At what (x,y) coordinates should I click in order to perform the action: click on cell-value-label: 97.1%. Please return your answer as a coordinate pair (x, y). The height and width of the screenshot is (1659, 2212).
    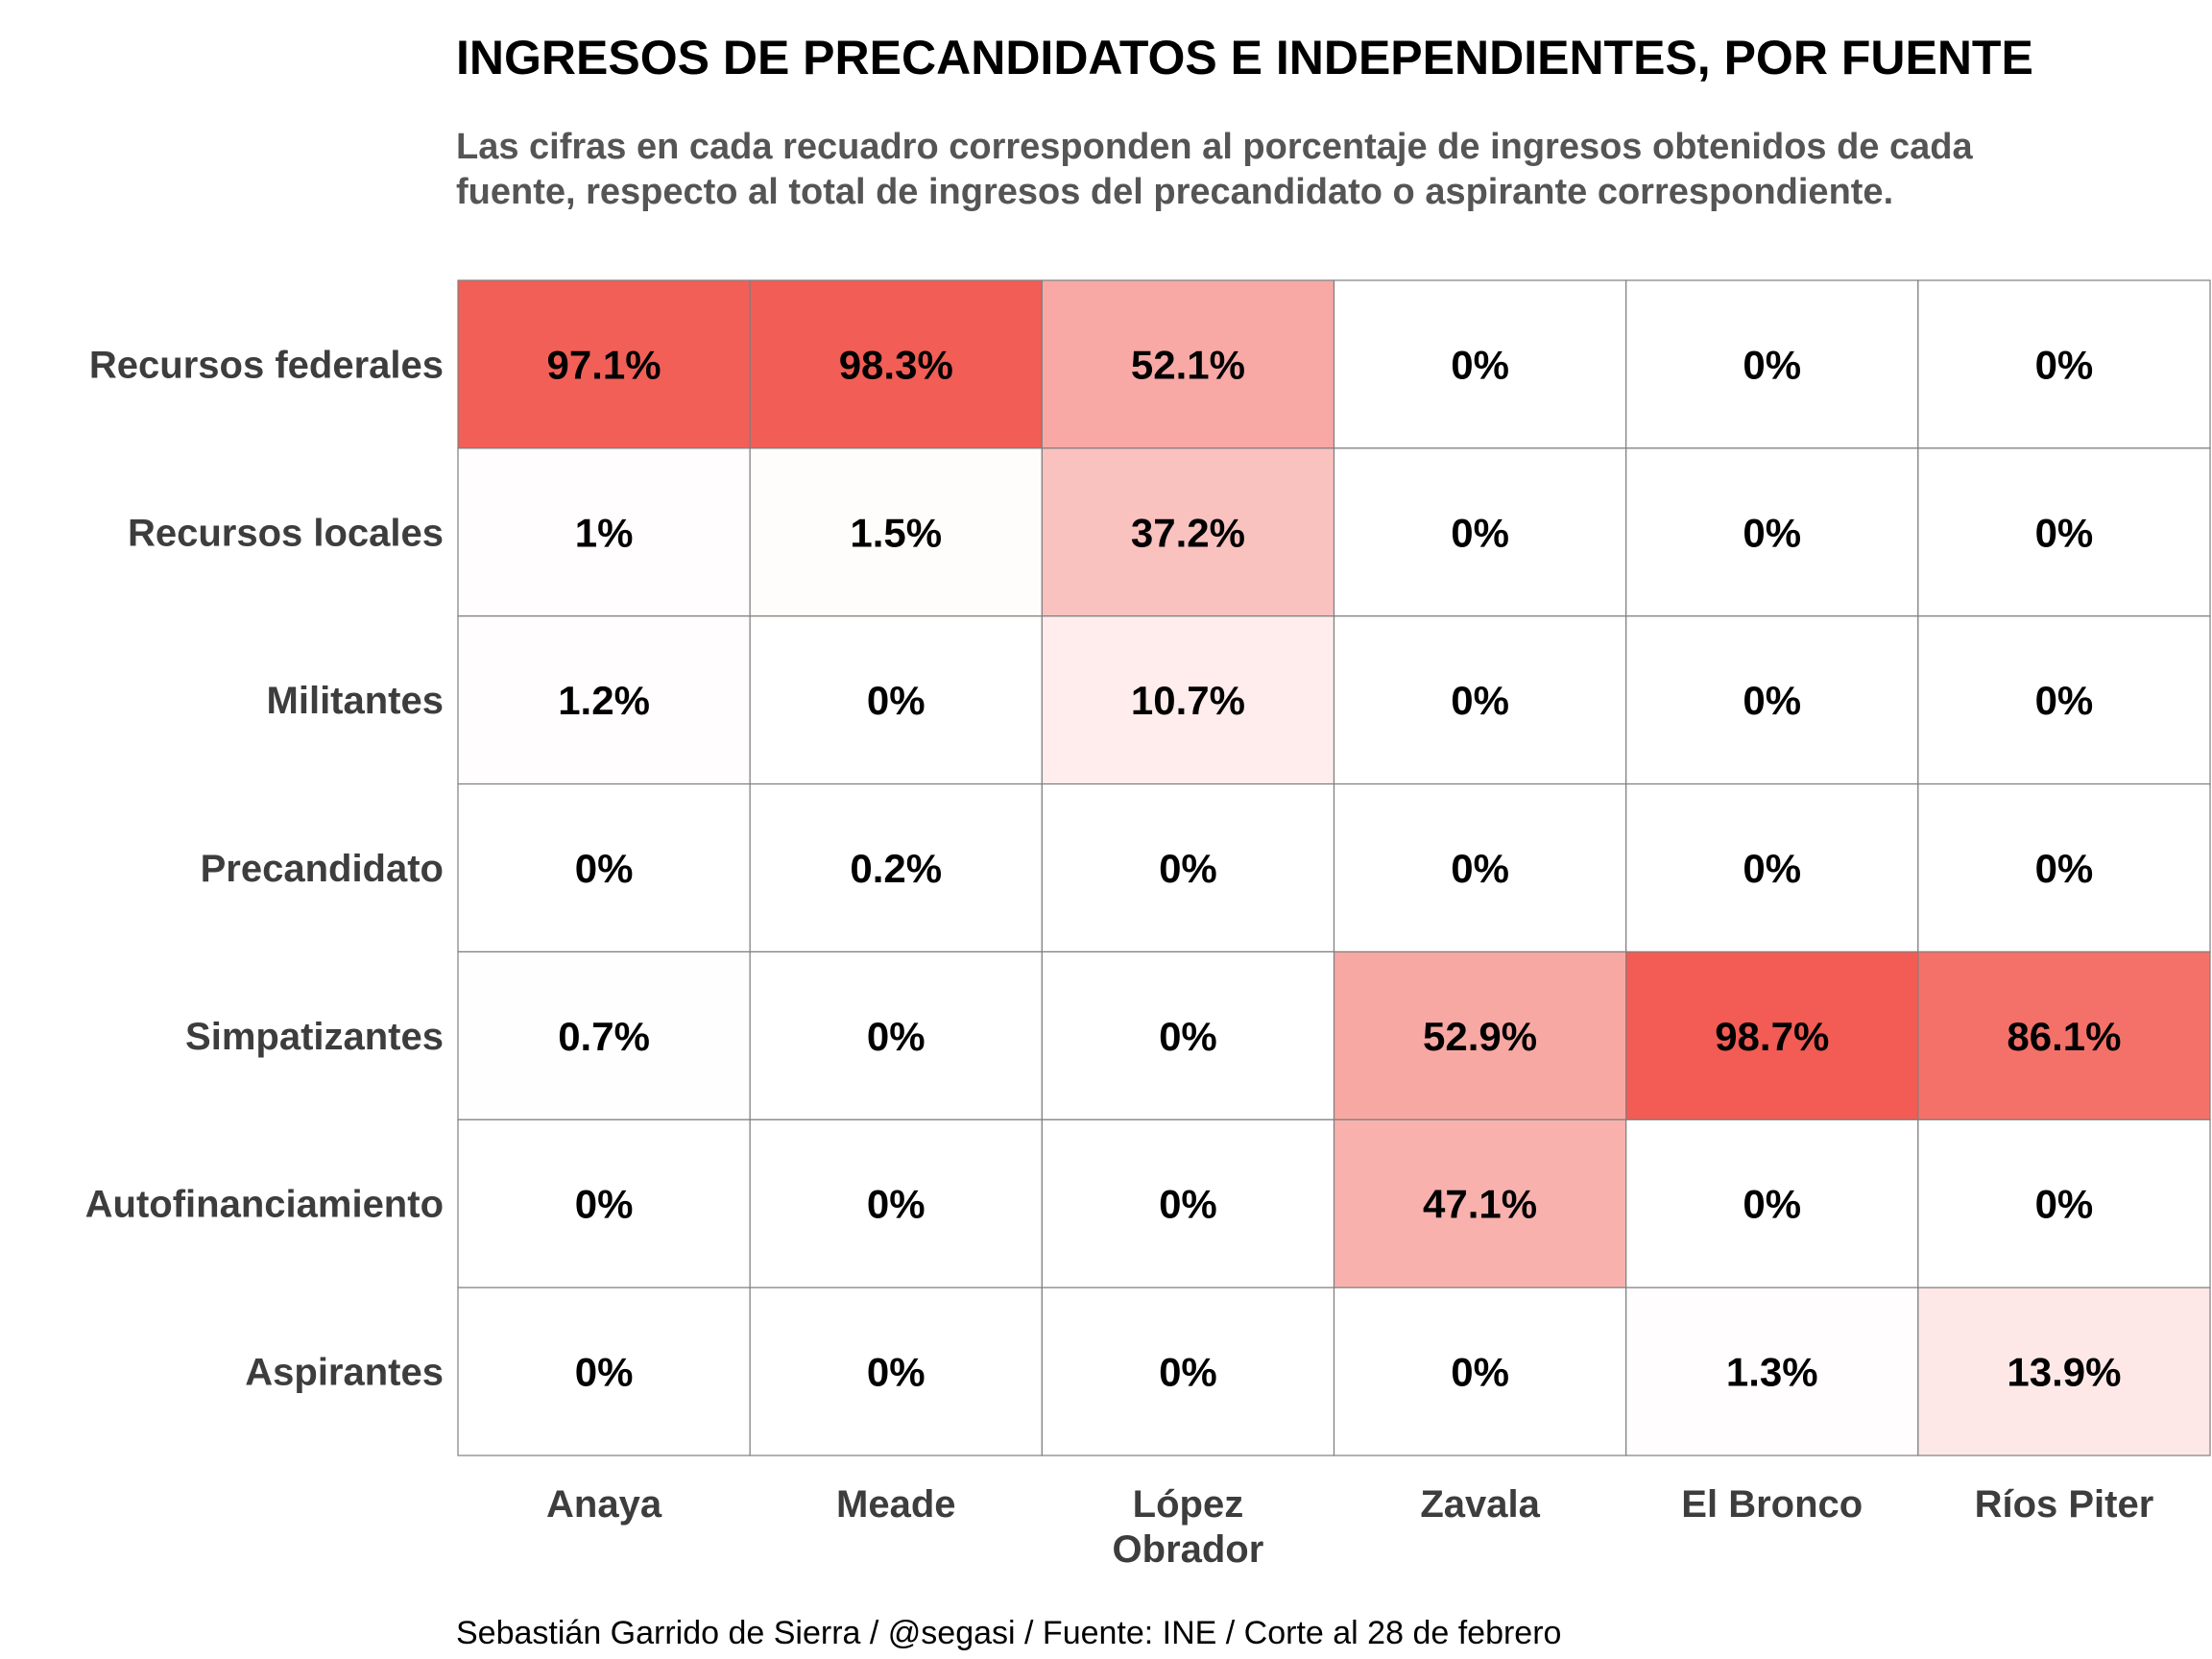
    Looking at the image, I should click on (604, 365).